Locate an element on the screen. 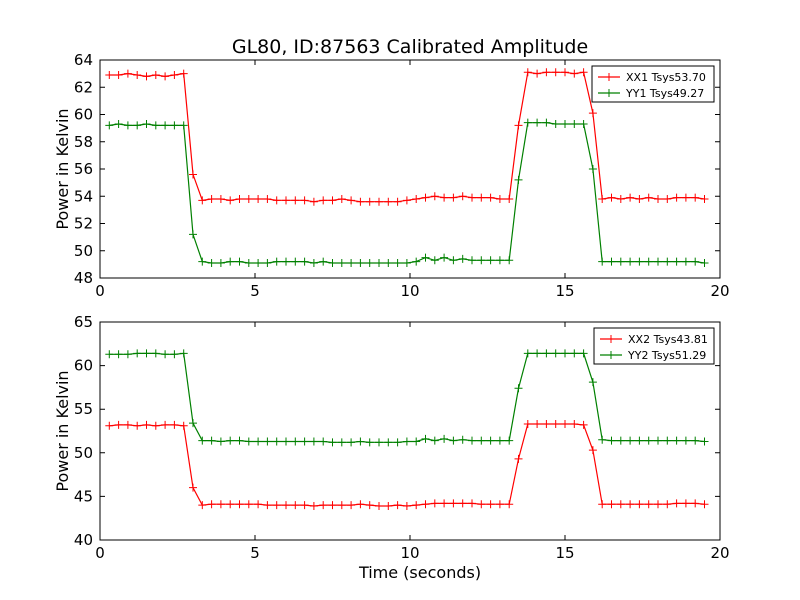 Image resolution: width=800 pixels, height=600 pixels. y-tick-label: 45 is located at coordinates (83, 496).